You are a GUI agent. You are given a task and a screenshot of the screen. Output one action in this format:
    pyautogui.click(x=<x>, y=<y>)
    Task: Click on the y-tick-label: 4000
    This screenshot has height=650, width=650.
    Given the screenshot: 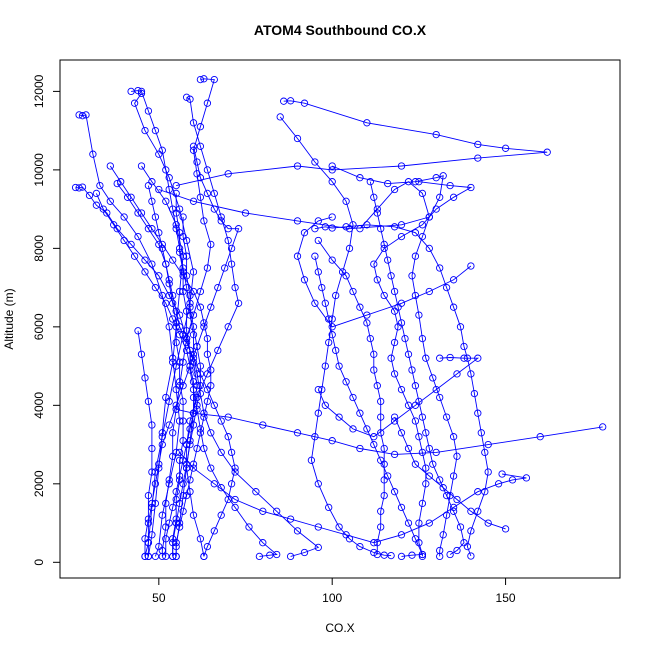 What is the action you would take?
    pyautogui.click(x=39, y=405)
    